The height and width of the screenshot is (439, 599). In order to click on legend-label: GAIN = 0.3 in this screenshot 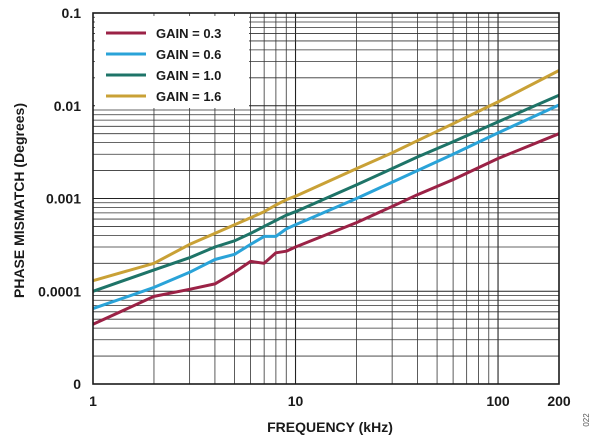, I will do `click(188, 33)`.